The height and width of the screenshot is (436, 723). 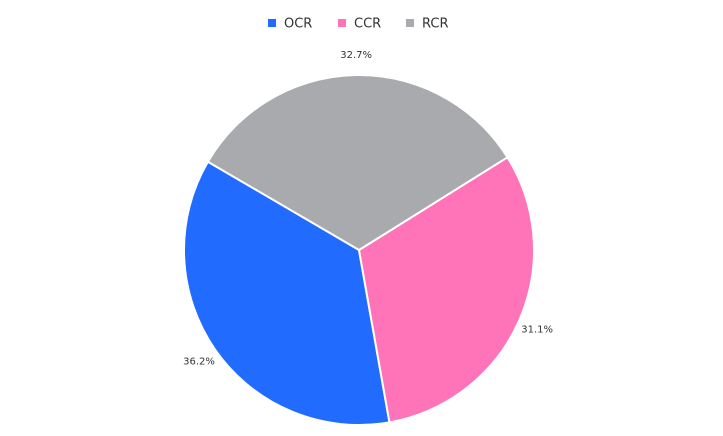 What do you see at coordinates (537, 329) in the screenshot?
I see `data-label: 31.1%` at bounding box center [537, 329].